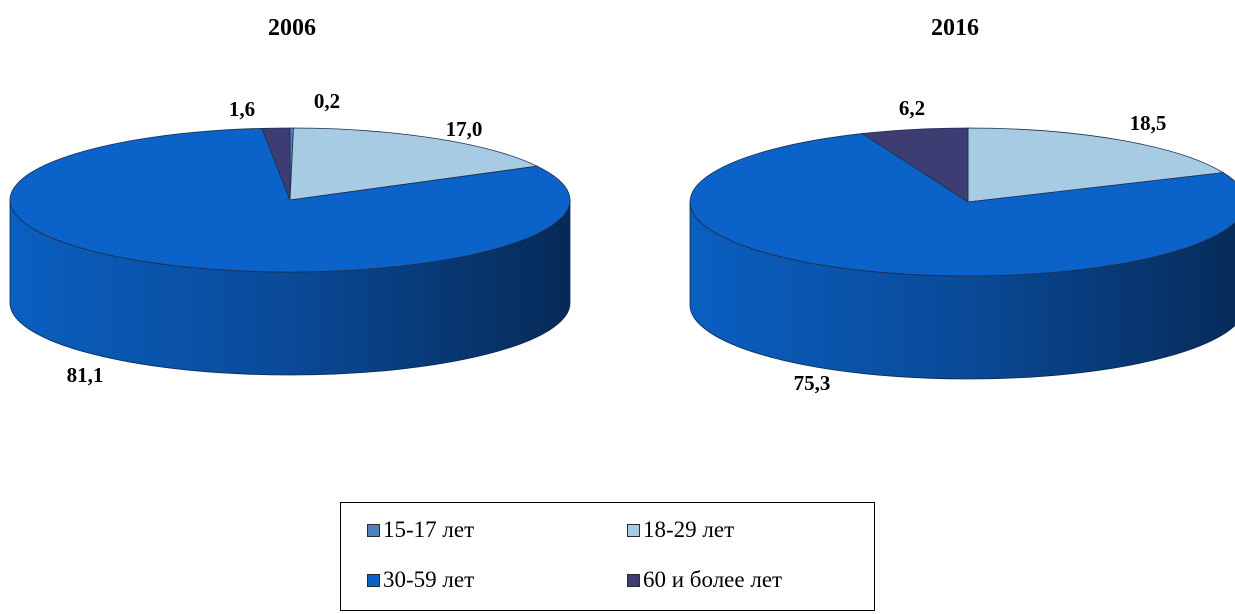  Describe the element at coordinates (912, 108) in the screenshot. I see `data-label-2016-60-plus: 6,2` at that location.